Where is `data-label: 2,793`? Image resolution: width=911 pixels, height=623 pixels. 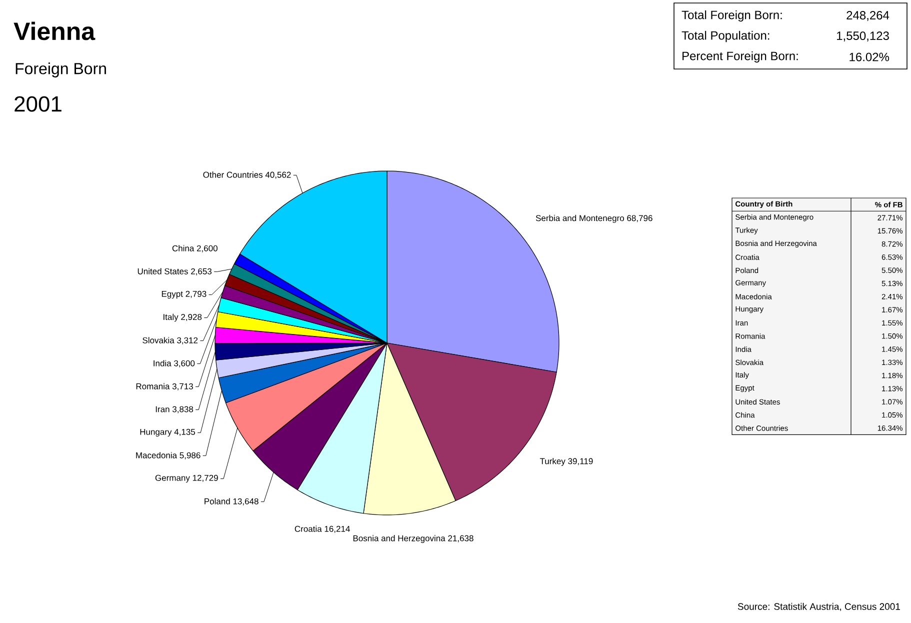
data-label: 2,793 is located at coordinates (196, 294).